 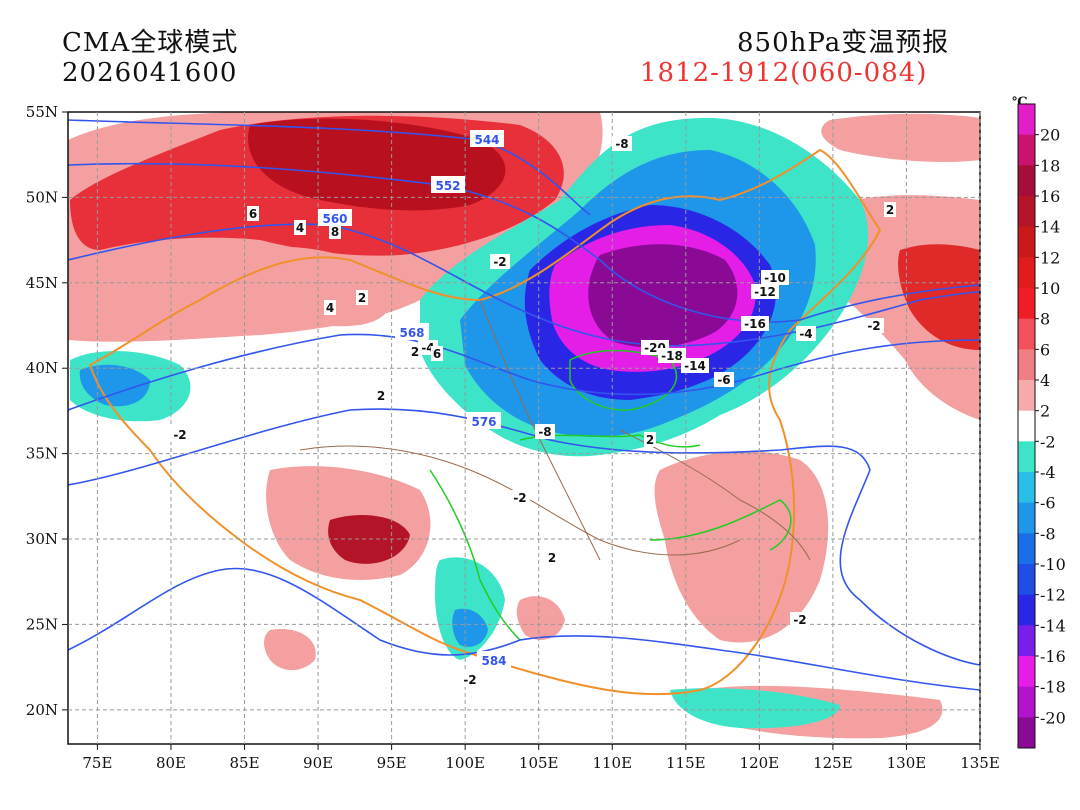 I want to click on colorbar-tick-label: 4, so click(x=1045, y=380).